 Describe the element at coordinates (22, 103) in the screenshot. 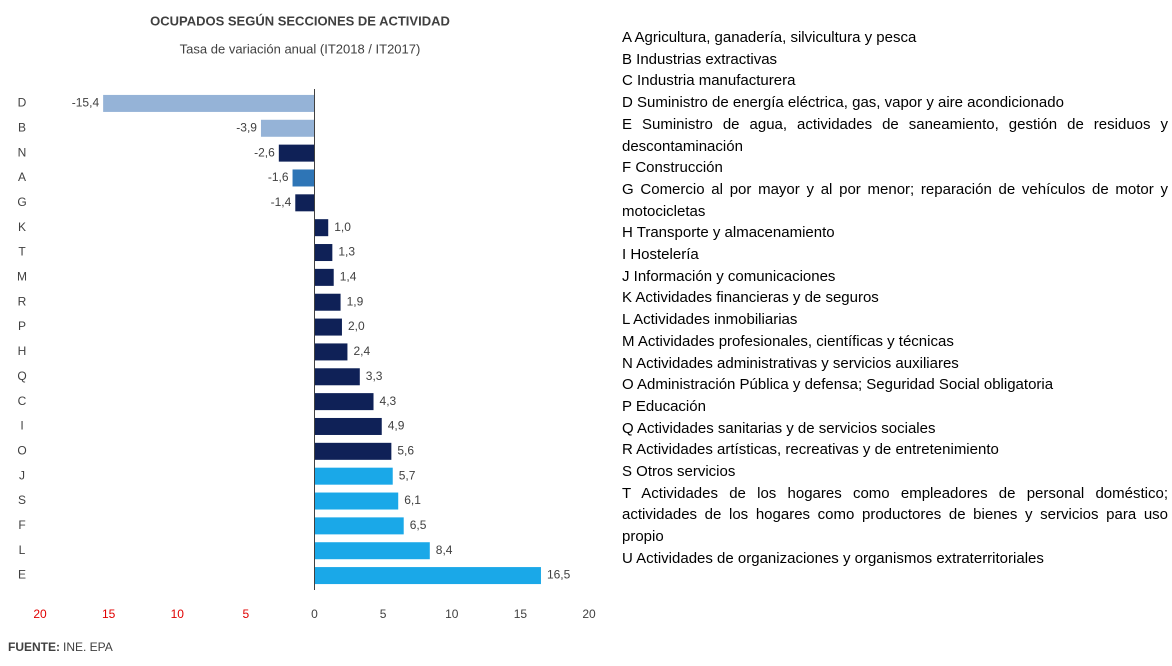

I see `y-tick-label: D` at that location.